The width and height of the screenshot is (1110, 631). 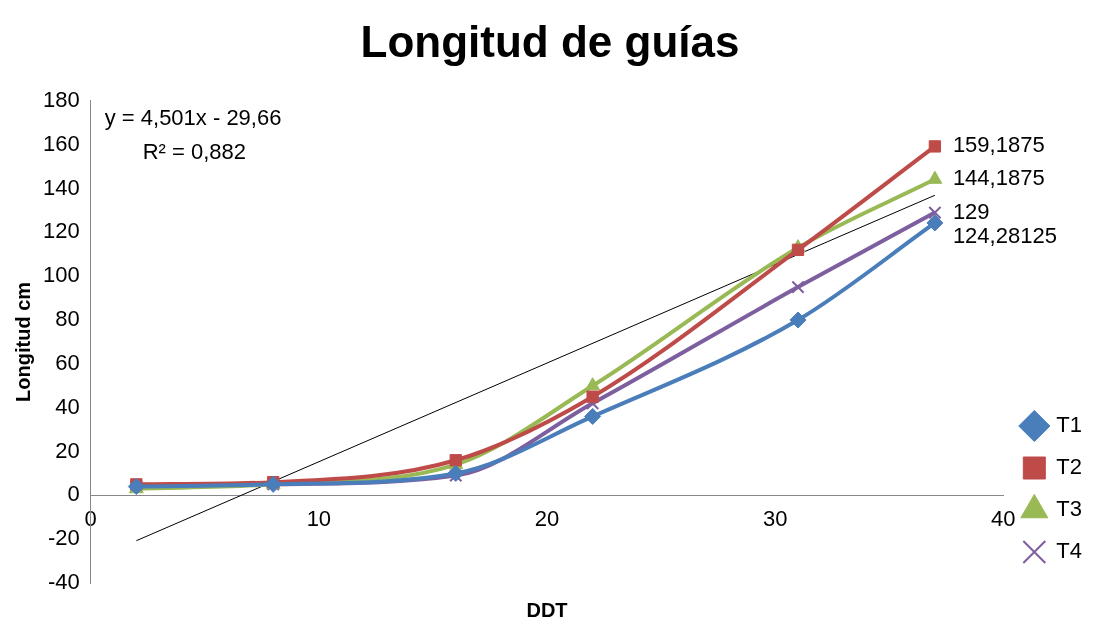 I want to click on y-tick-label: 120, so click(x=61, y=231).